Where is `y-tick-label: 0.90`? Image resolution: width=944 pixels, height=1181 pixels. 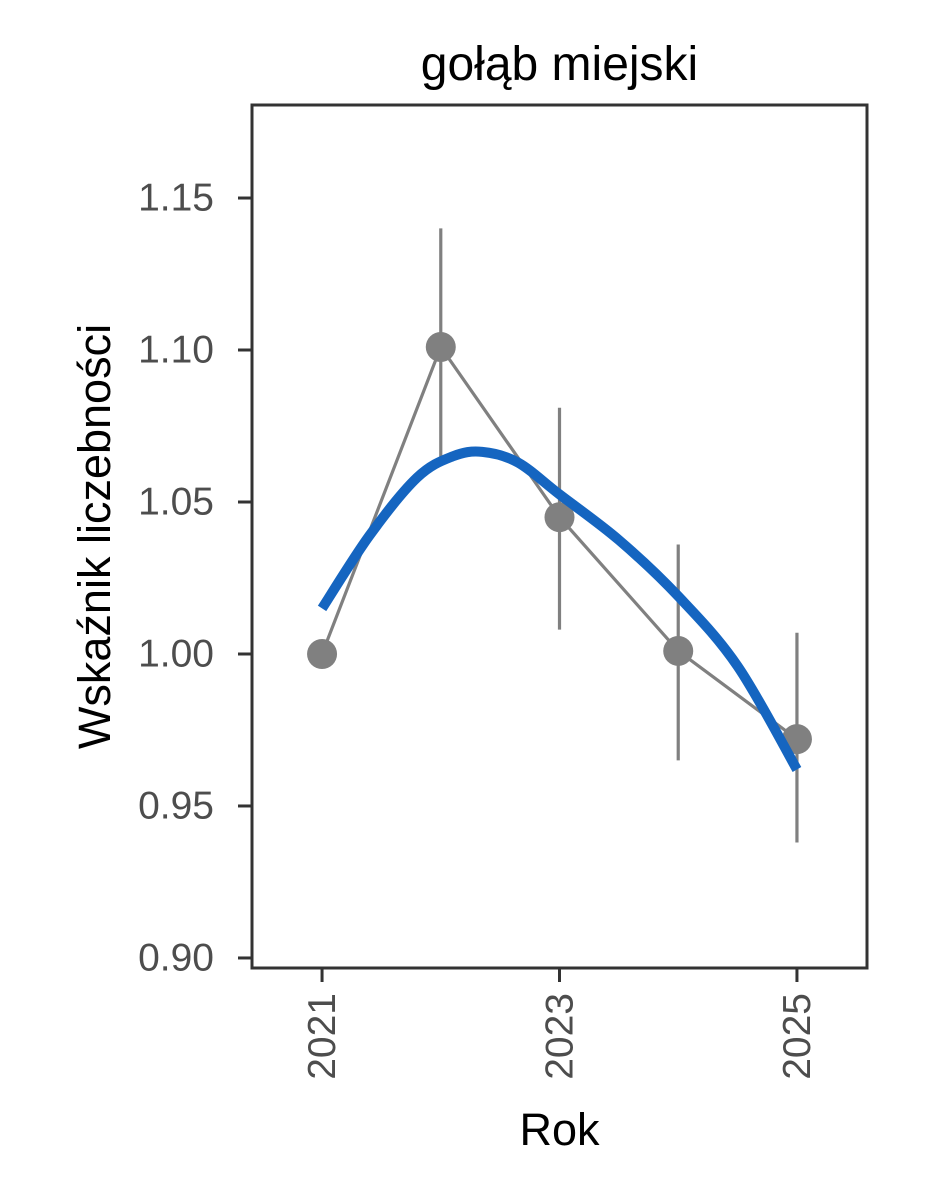 y-tick-label: 0.90 is located at coordinates (176, 957).